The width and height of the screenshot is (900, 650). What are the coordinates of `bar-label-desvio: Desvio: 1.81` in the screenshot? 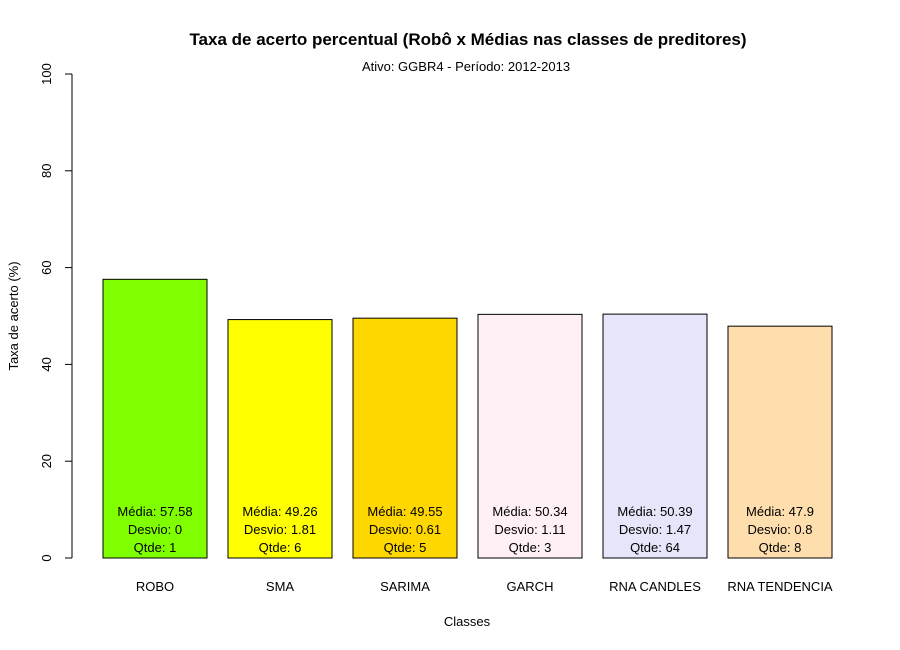 It's located at (280, 529).